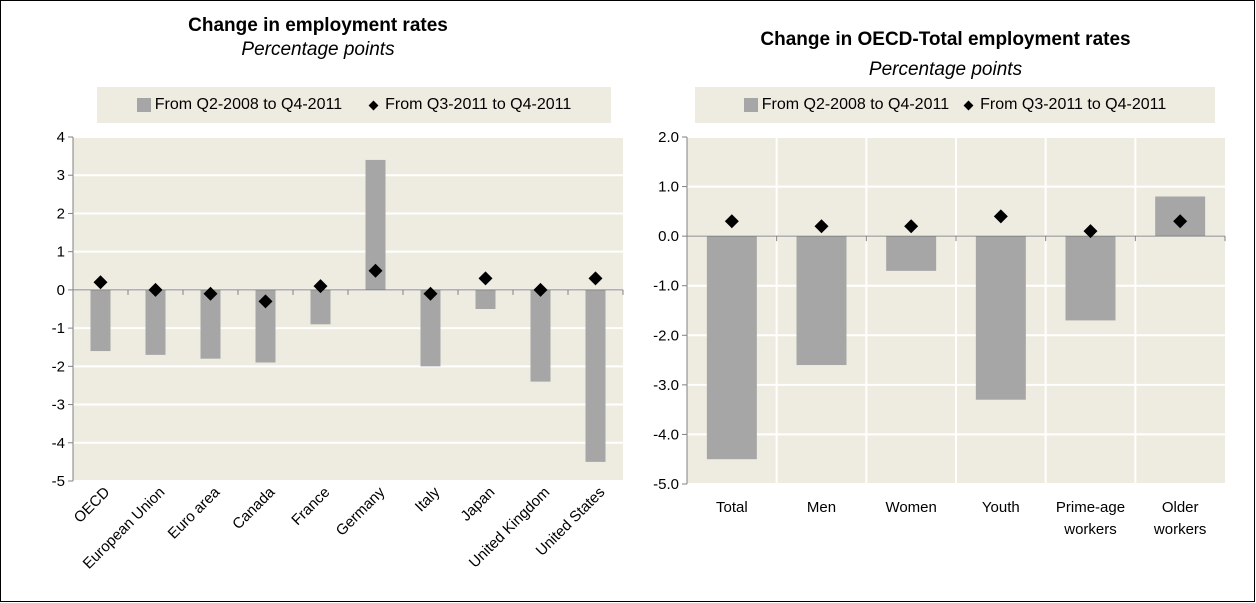 Image resolution: width=1256 pixels, height=603 pixels. Describe the element at coordinates (310, 506) in the screenshot. I see `x-tick-label: France` at that location.